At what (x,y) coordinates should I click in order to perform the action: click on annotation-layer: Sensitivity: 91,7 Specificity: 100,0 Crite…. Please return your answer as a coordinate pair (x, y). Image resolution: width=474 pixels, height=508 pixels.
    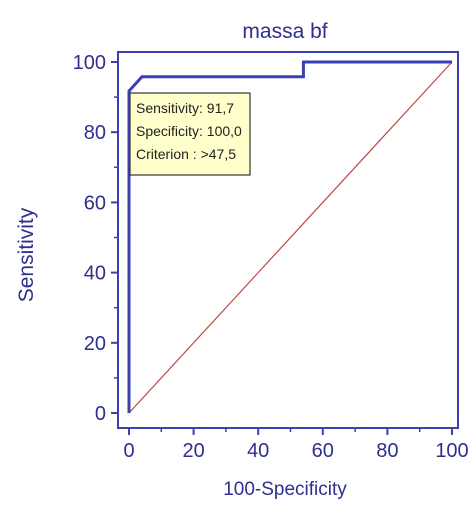
    Looking at the image, I should click on (190, 134).